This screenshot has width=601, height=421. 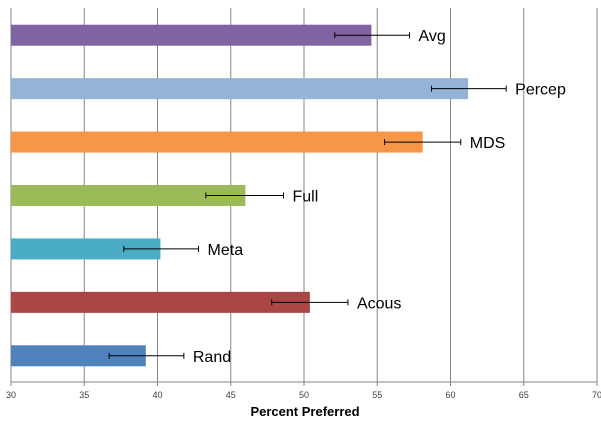 I want to click on bar-acous, so click(x=160, y=302).